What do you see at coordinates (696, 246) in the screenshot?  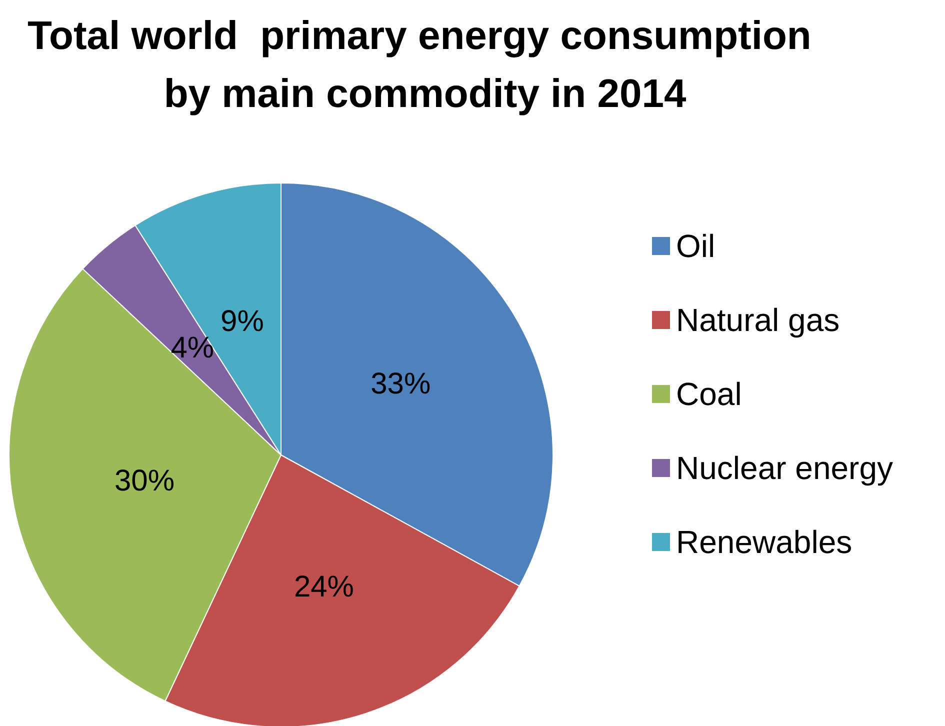 I see `legend-label: Oil` at bounding box center [696, 246].